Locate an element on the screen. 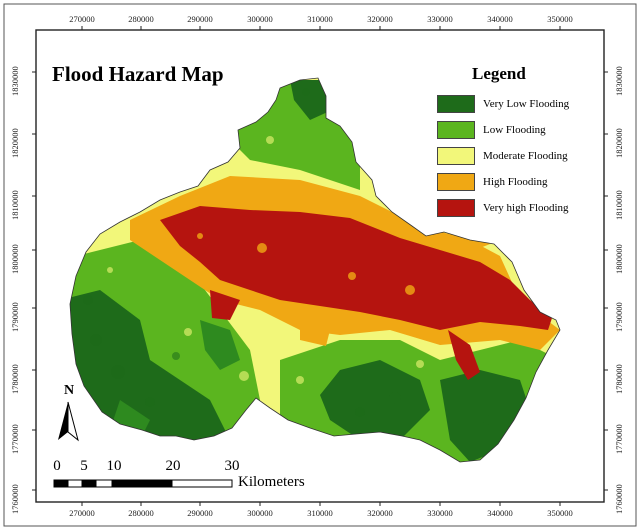 This screenshot has height=530, width=640. legend-item-very-low: Very Low Flooding is located at coordinates (503, 104).